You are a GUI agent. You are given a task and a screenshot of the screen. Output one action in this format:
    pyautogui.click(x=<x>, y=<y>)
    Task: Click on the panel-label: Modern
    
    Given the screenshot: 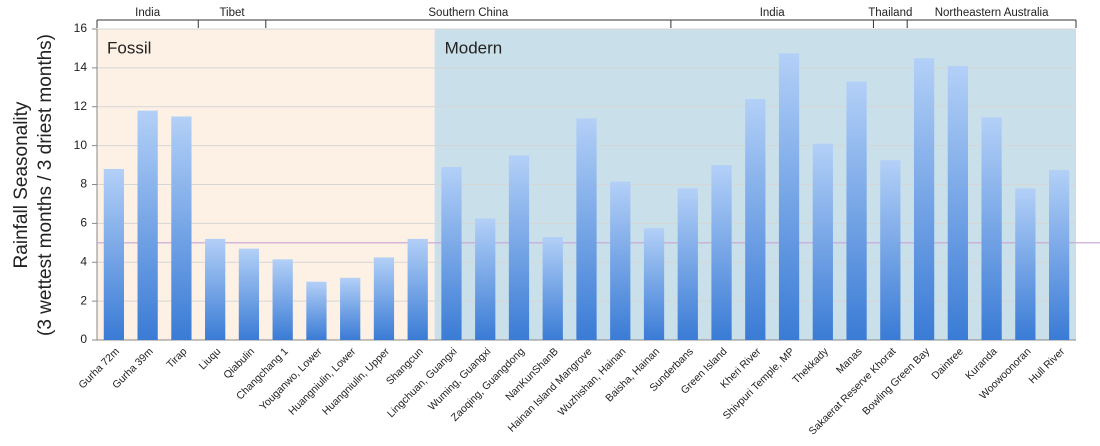 What is the action you would take?
    pyautogui.click(x=474, y=47)
    